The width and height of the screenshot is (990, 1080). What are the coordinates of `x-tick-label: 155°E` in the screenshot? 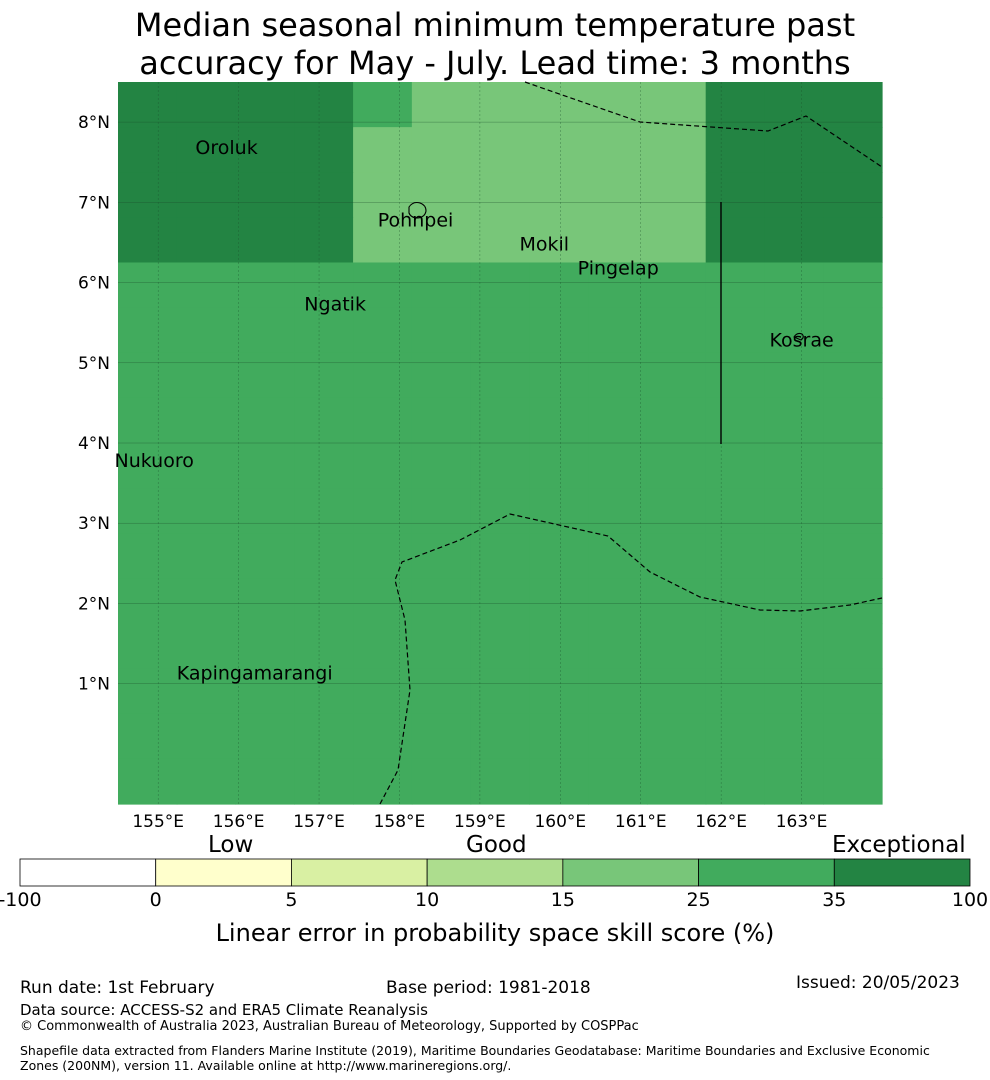 It's located at (158, 822).